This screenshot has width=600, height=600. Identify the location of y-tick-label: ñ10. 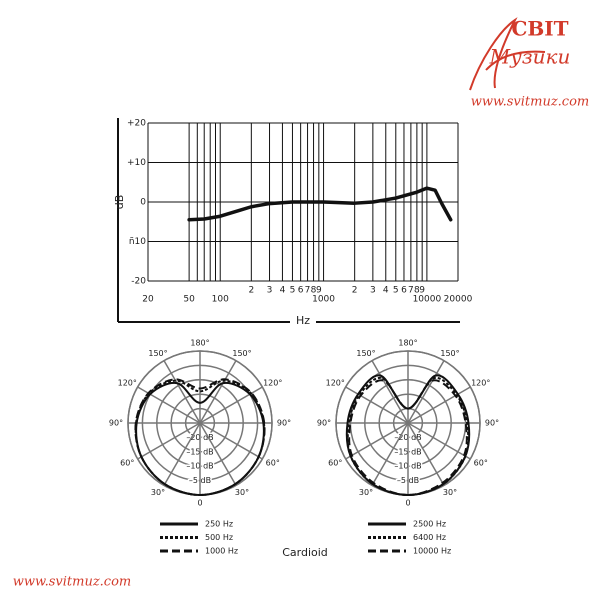
(137, 242).